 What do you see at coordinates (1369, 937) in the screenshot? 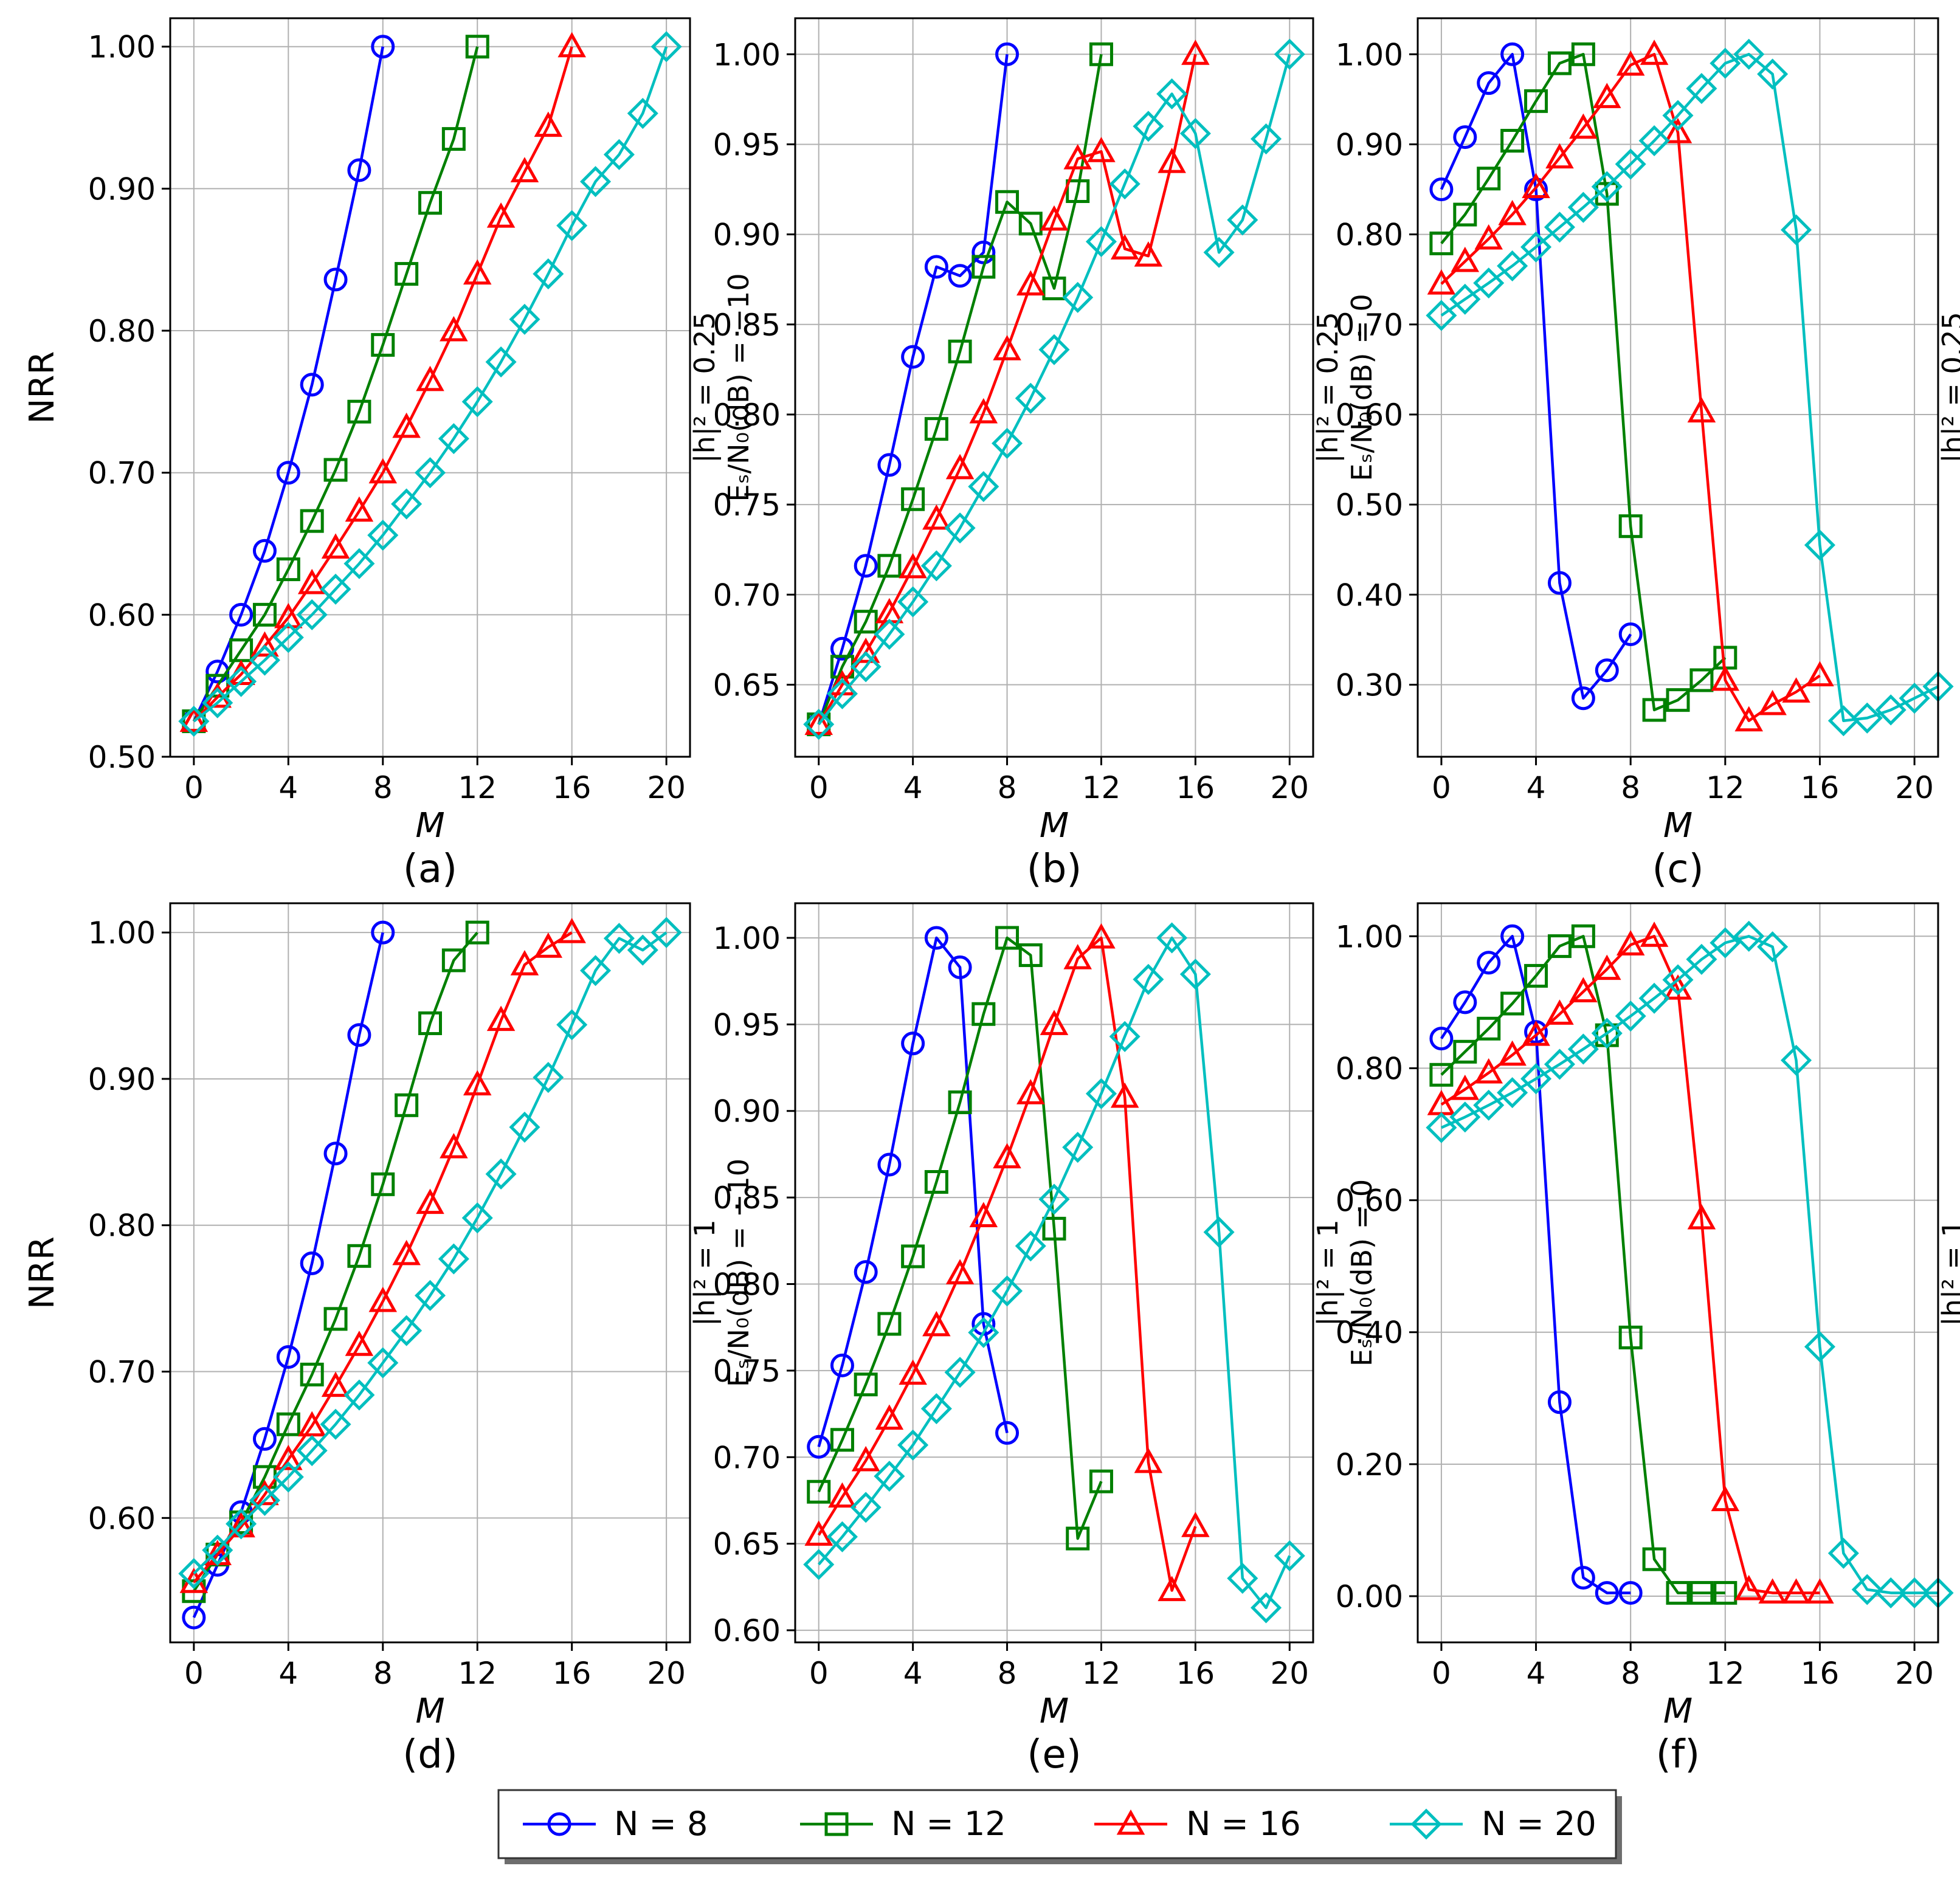
I see `y-tick-label: 1.00` at bounding box center [1369, 937].